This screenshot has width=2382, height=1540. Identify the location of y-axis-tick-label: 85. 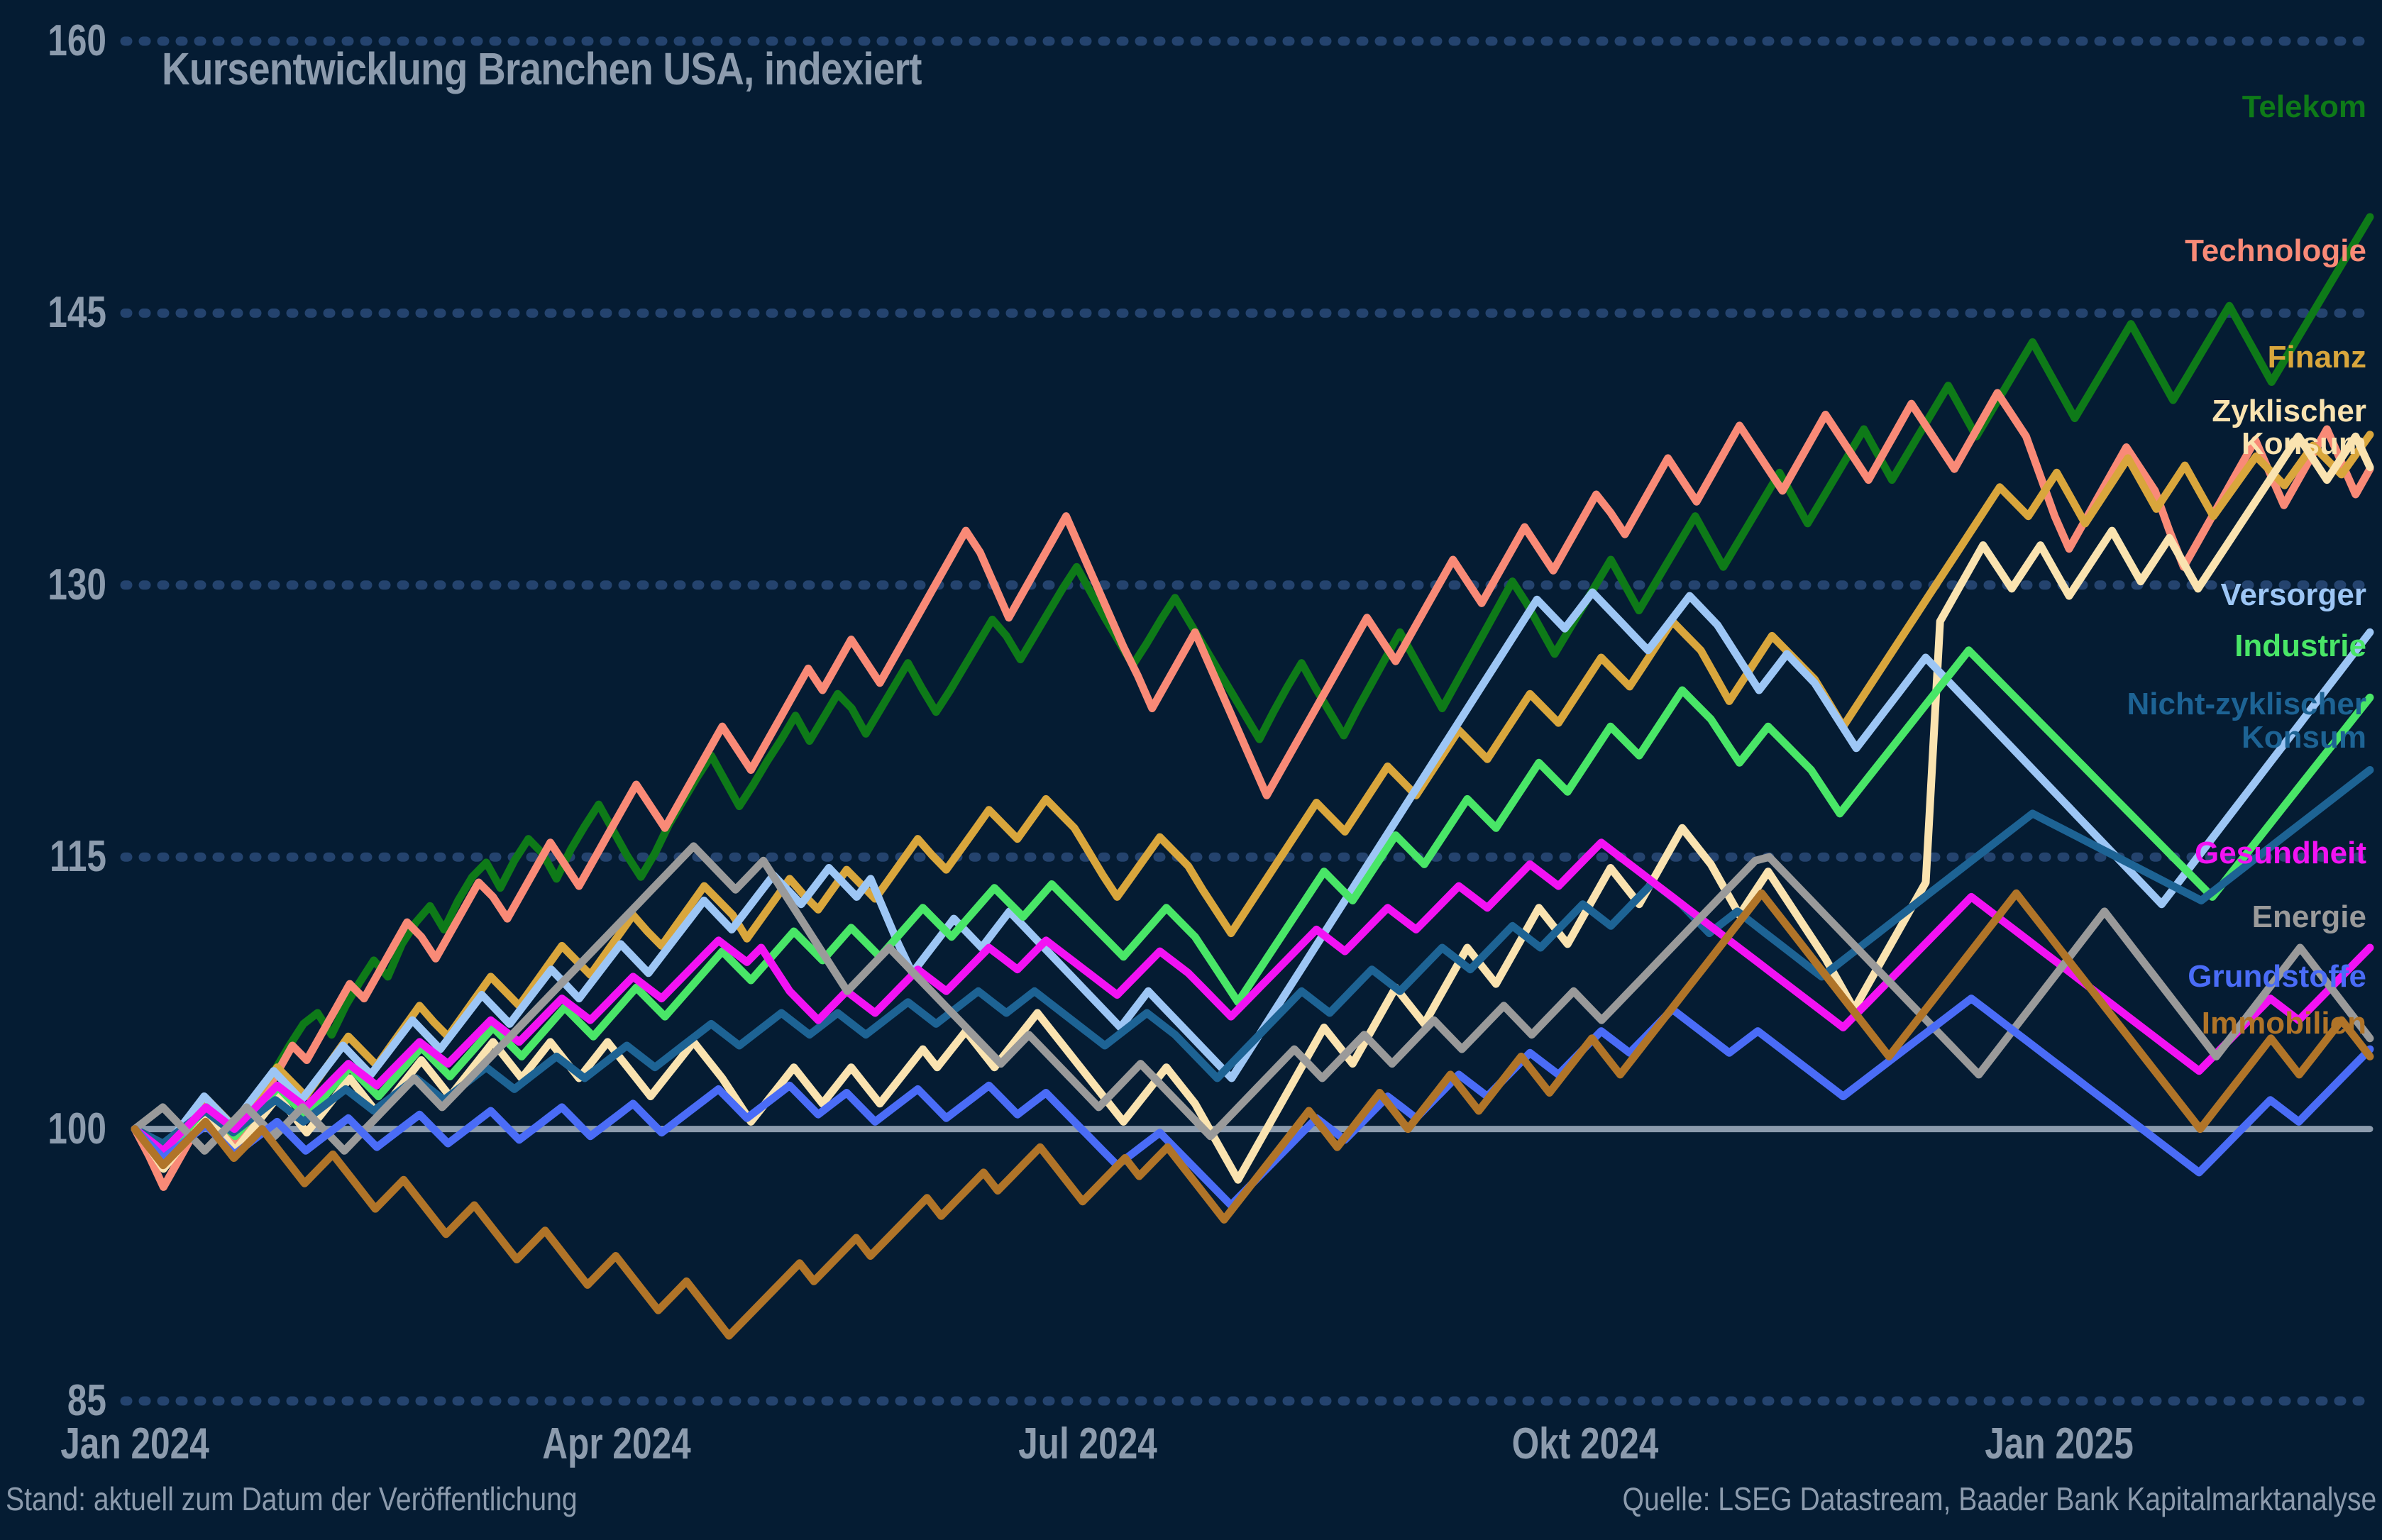
(86, 1400).